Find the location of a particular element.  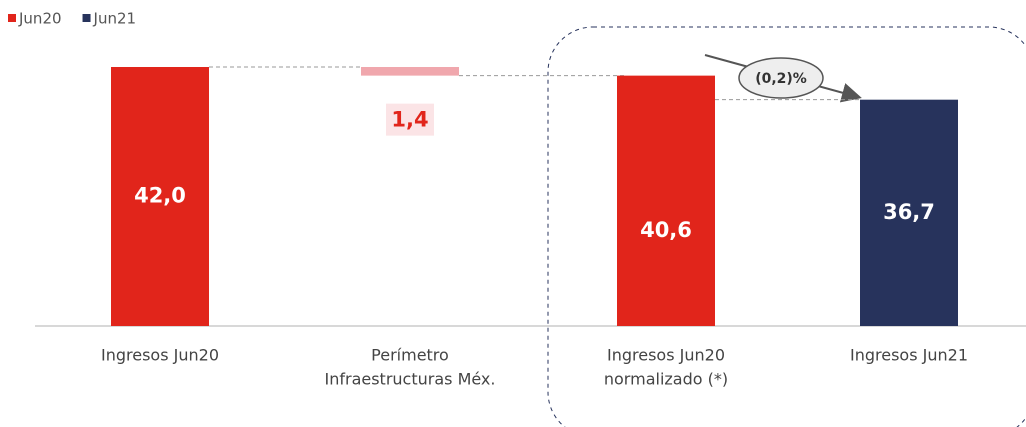

value-label: 36,7 is located at coordinates (909, 212).